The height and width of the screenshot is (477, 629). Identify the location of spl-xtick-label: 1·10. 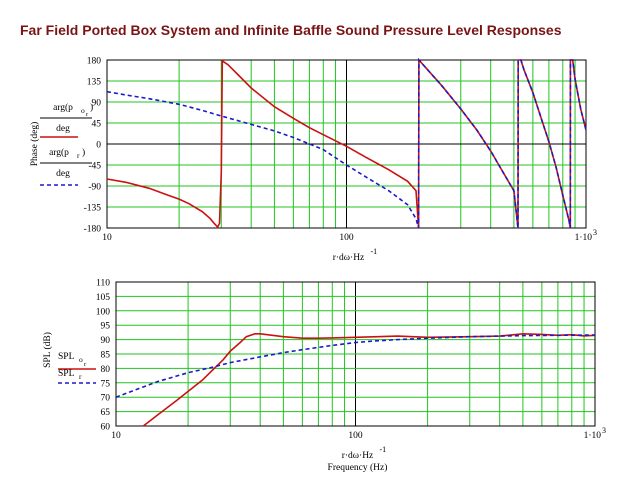
(593, 436).